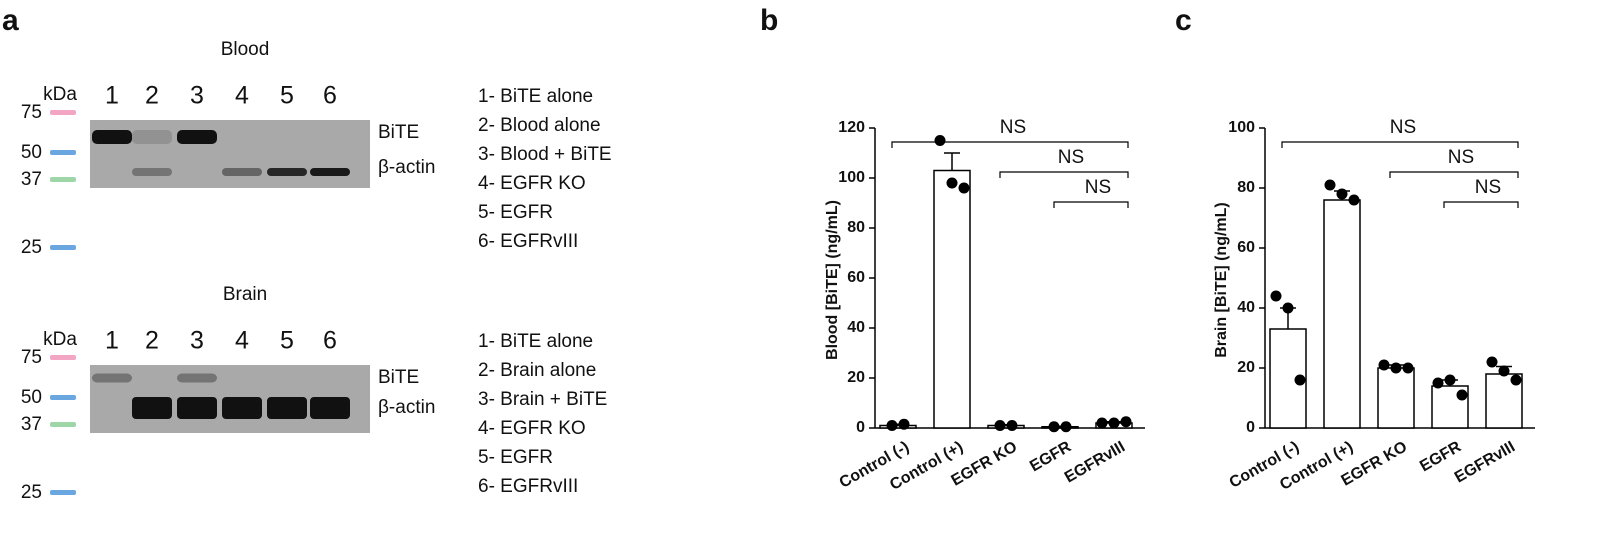 Image resolution: width=1622 pixels, height=541 pixels. What do you see at coordinates (31, 247) in the screenshot?
I see `marker-label: 25` at bounding box center [31, 247].